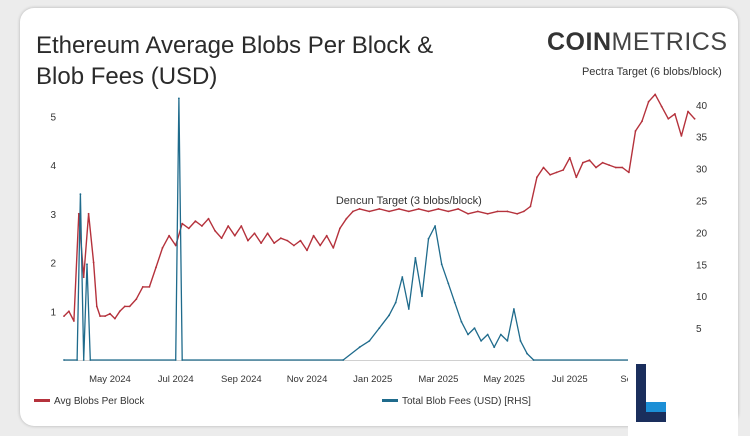  I want to click on x-tick-label: May 2024, so click(110, 379).